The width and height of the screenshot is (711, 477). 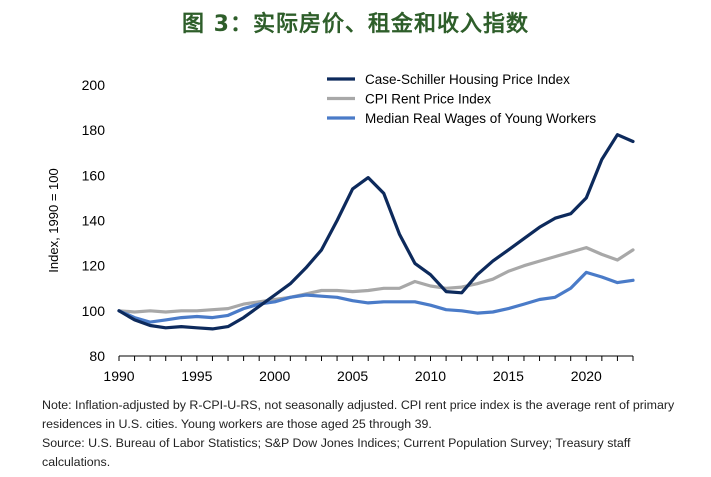 I want to click on y-tick-label: 120, so click(x=94, y=266).